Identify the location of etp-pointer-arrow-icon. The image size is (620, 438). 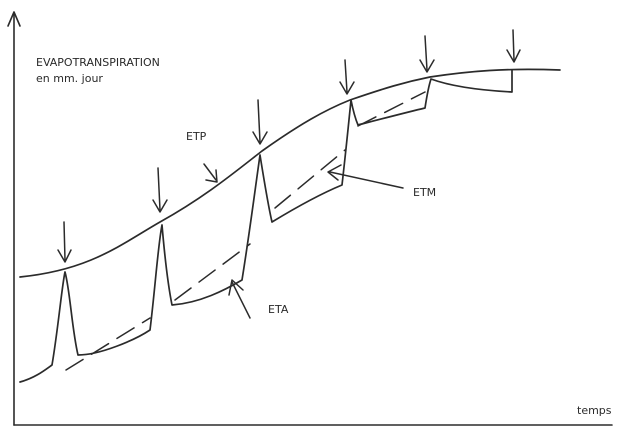
(210, 173).